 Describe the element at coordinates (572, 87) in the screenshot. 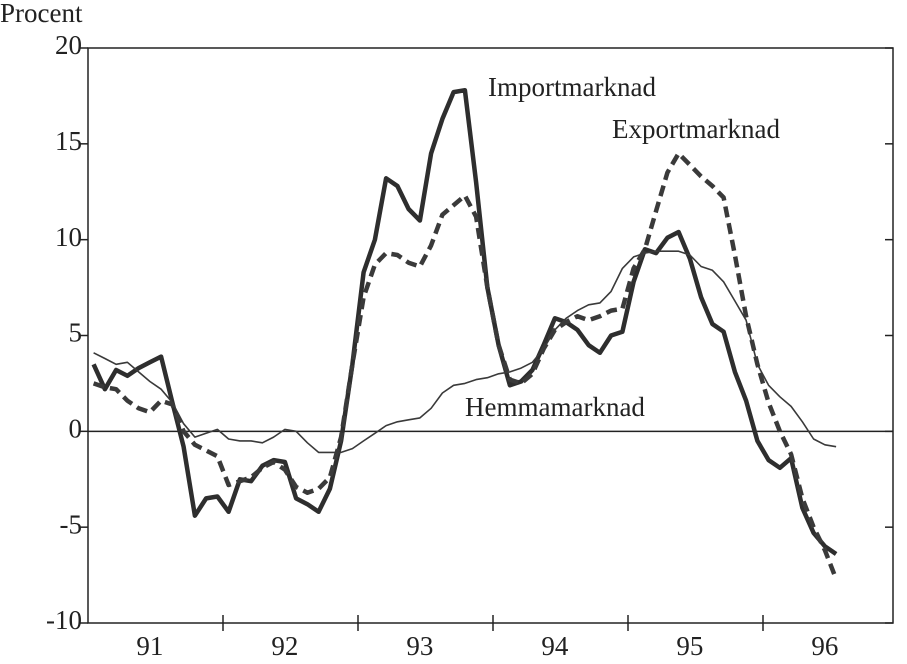

I see `series-label: Importmarknad` at that location.